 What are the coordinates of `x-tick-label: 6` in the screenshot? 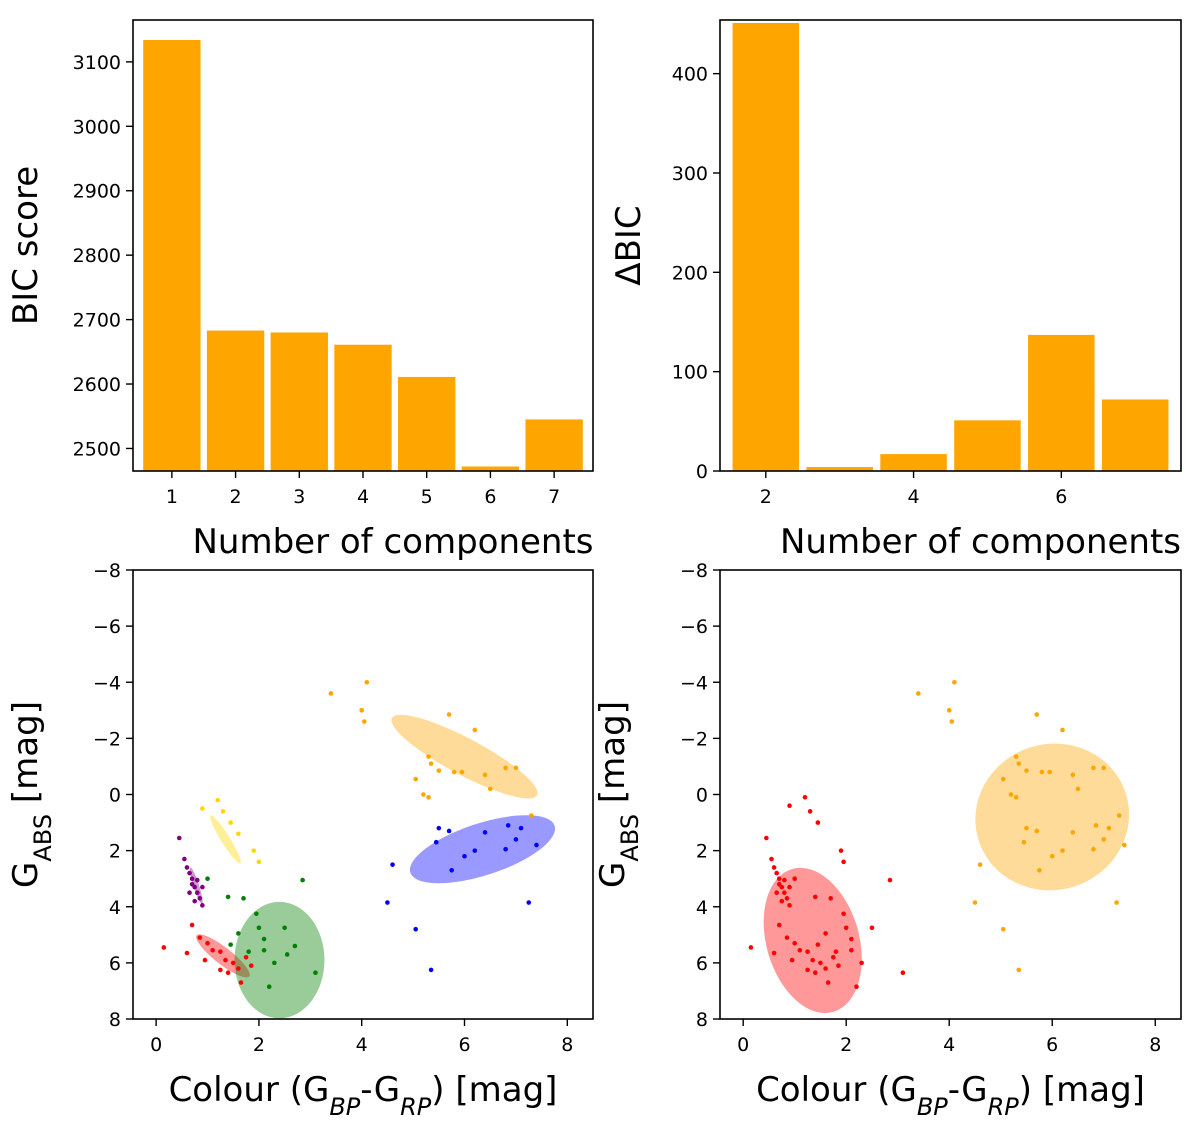 It's located at (464, 1045).